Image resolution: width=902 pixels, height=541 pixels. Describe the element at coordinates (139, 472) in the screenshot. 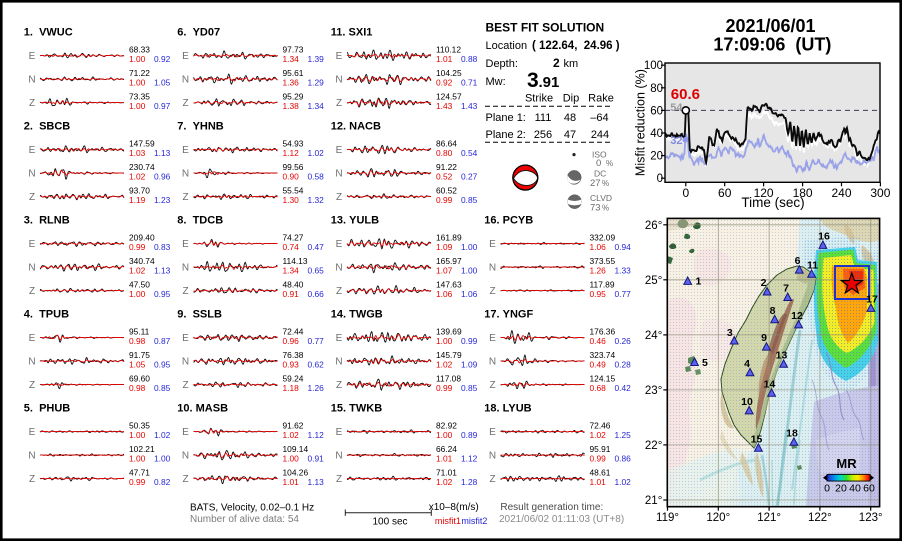

I see `svg-text: 47.71` at that location.